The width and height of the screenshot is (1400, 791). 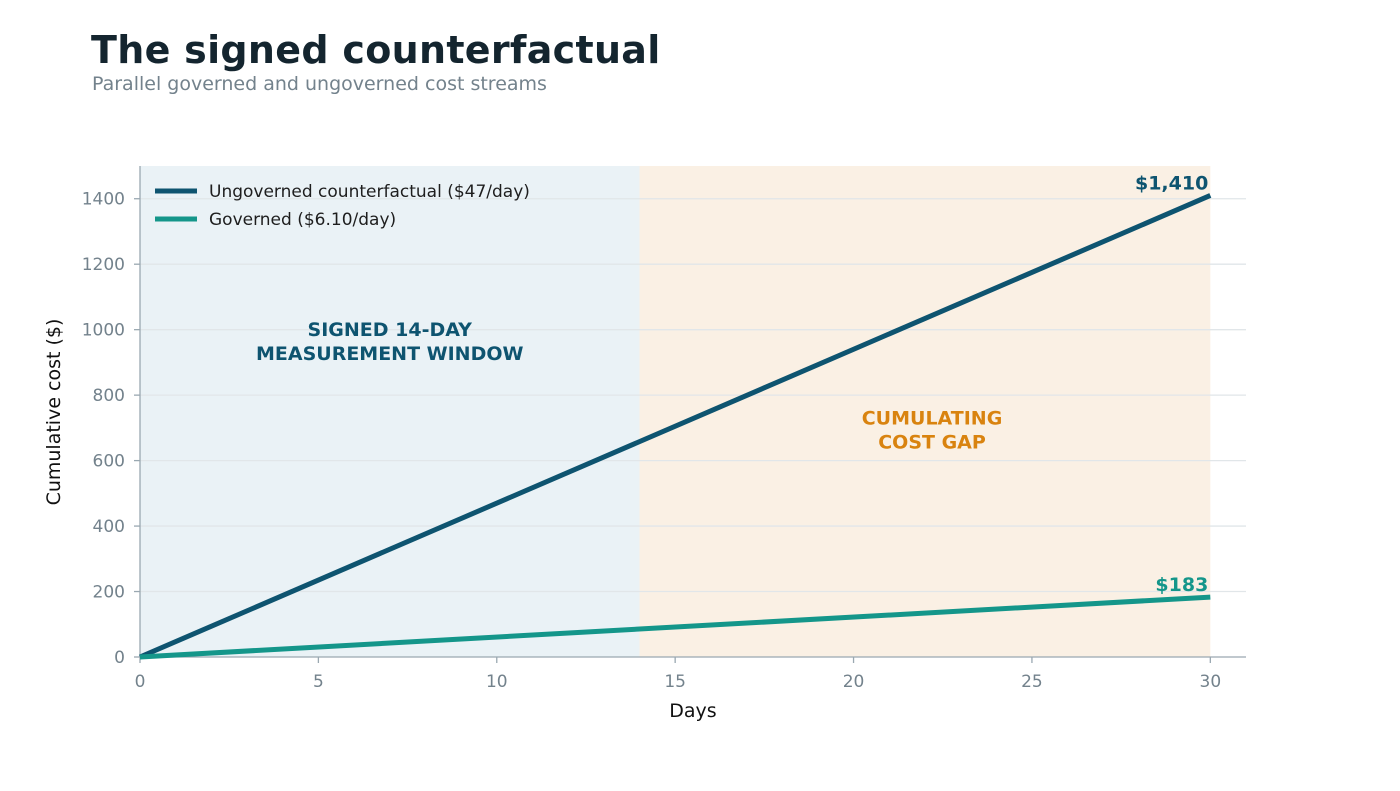 I want to click on y-tick-label-1200: 1200, so click(x=103, y=265).